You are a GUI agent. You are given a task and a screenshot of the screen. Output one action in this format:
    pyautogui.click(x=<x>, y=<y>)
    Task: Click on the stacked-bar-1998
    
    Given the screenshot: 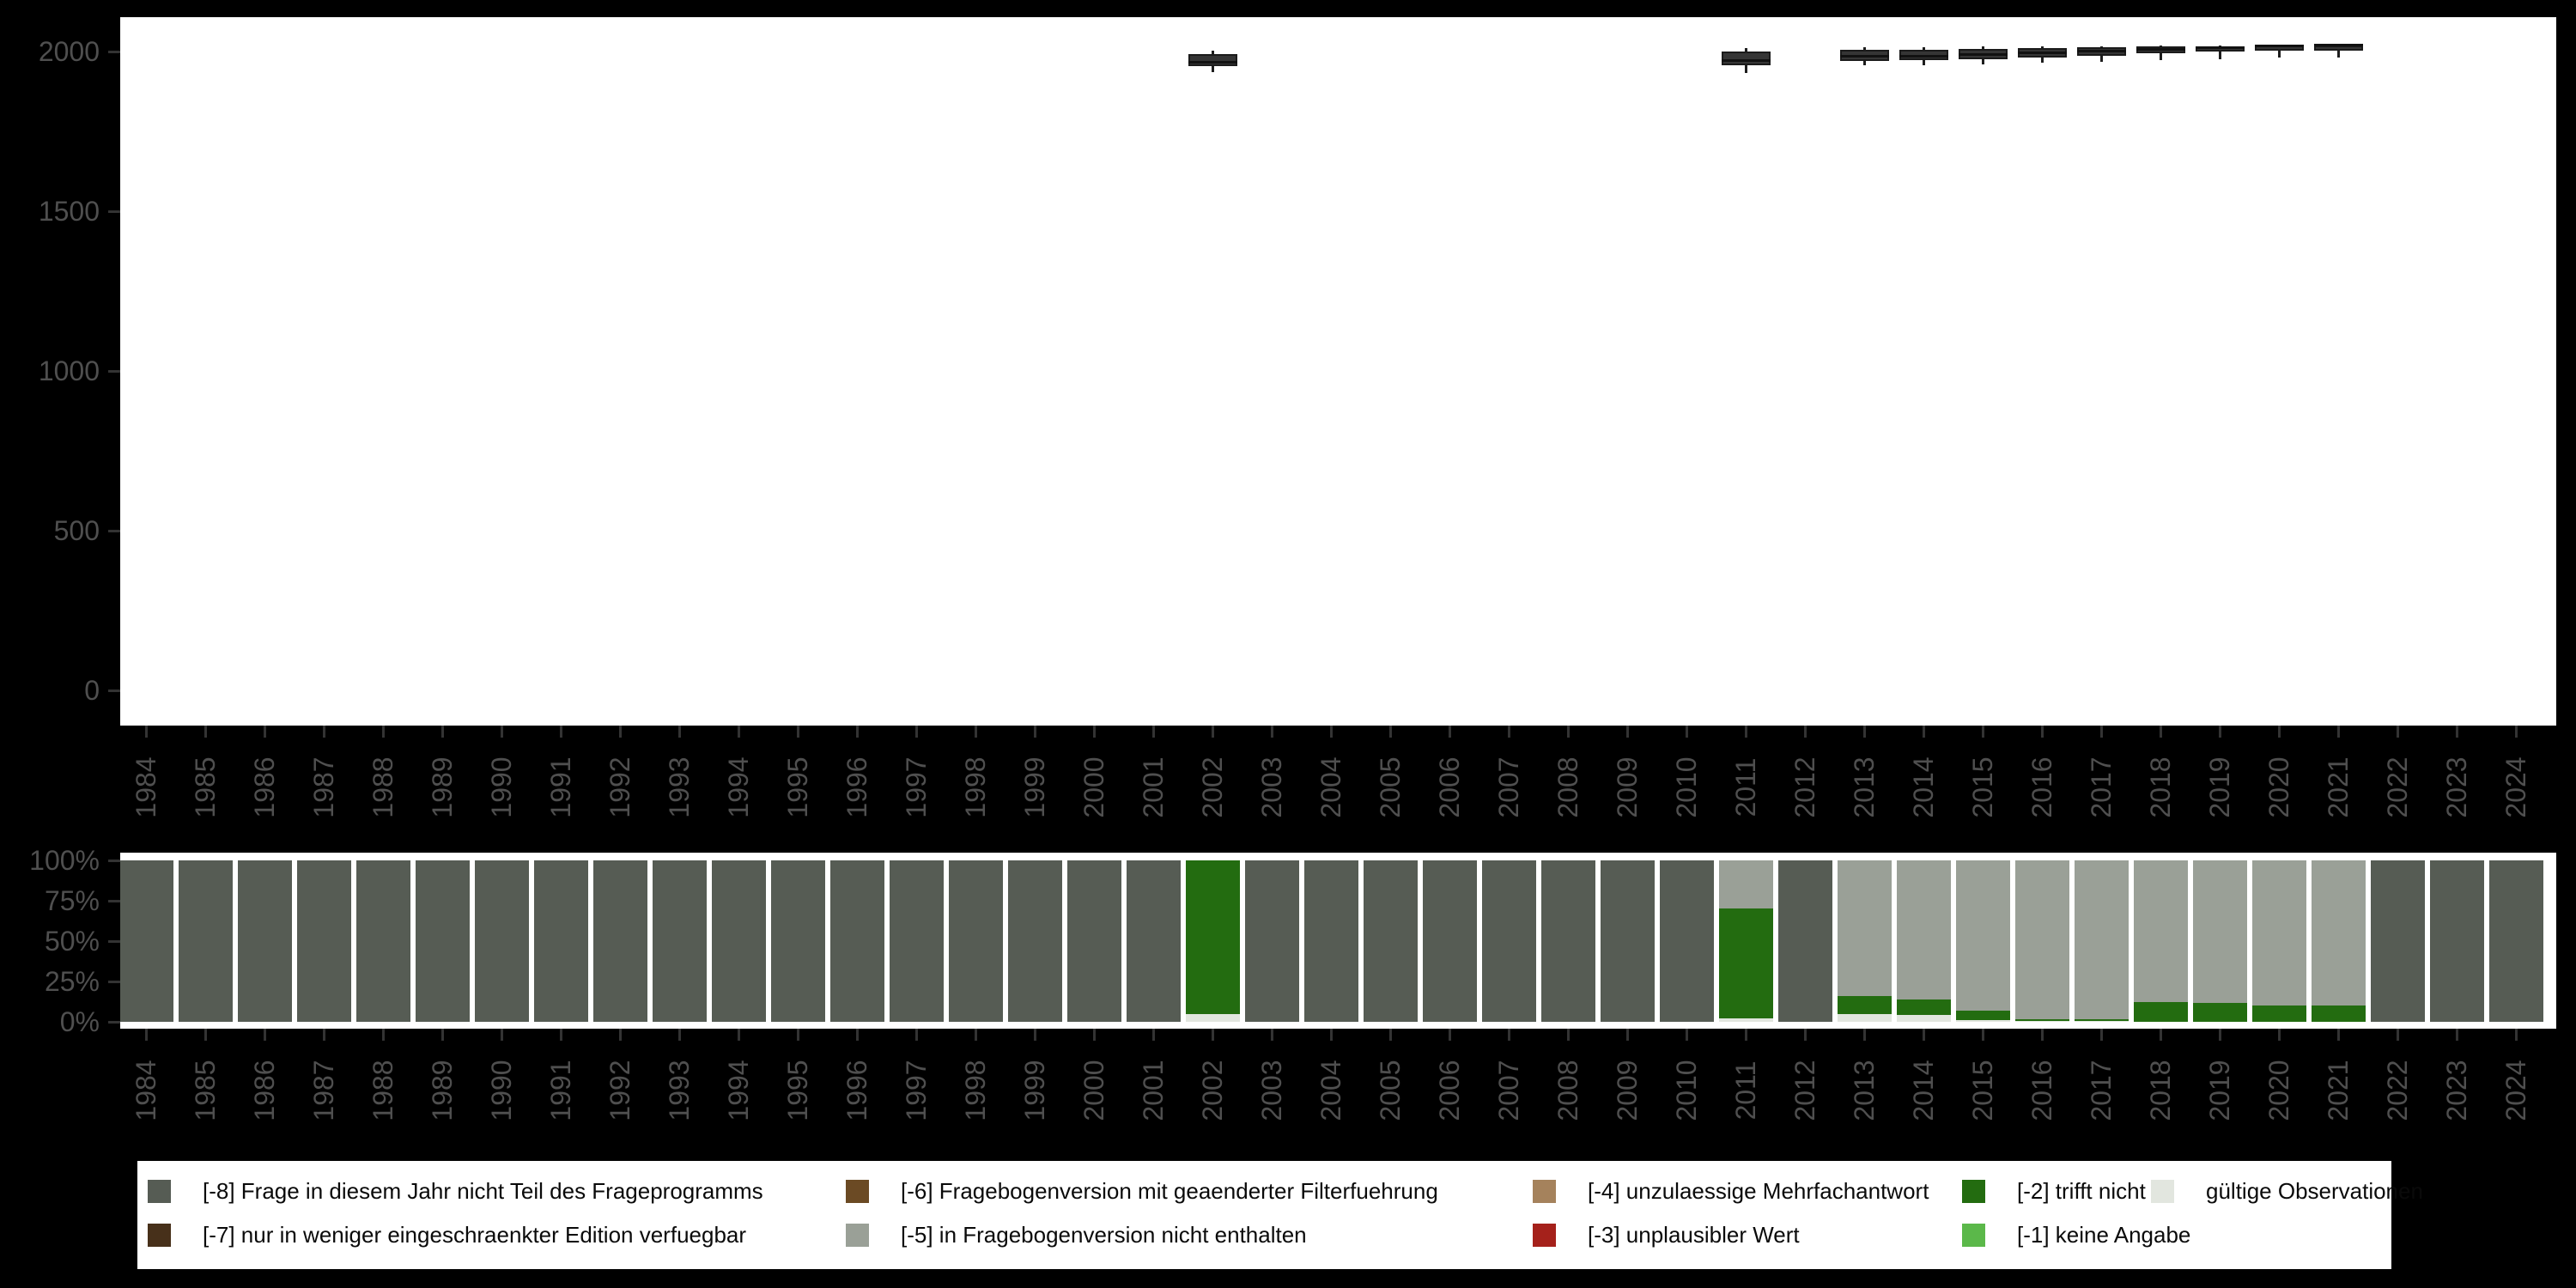 What is the action you would take?
    pyautogui.click(x=976, y=941)
    